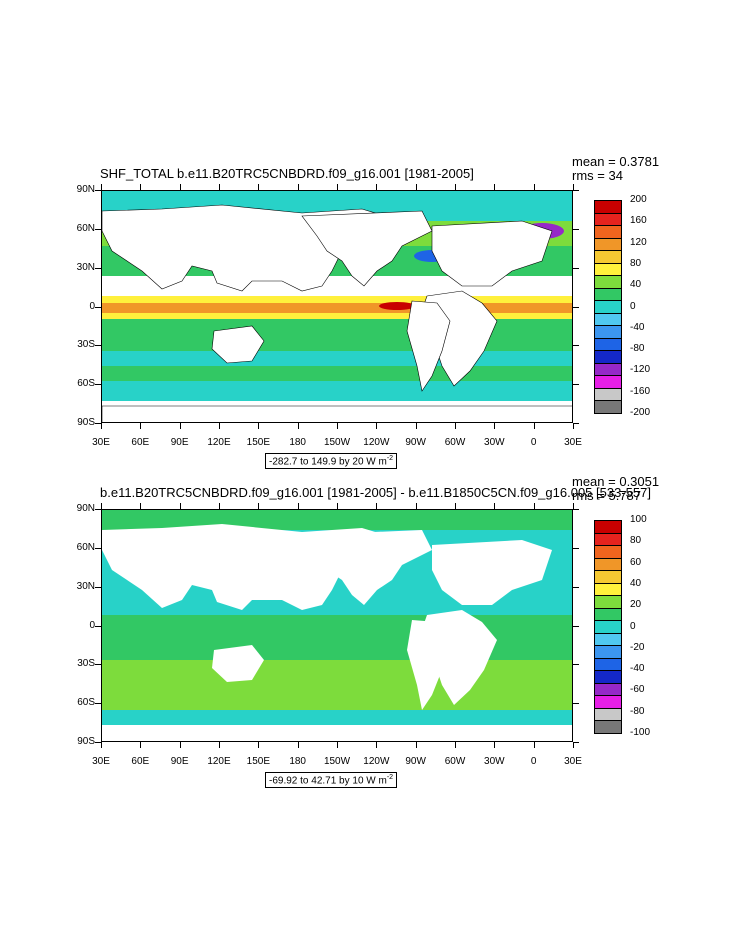  What do you see at coordinates (637, 690) in the screenshot?
I see `colorbar-label: -60` at bounding box center [637, 690].